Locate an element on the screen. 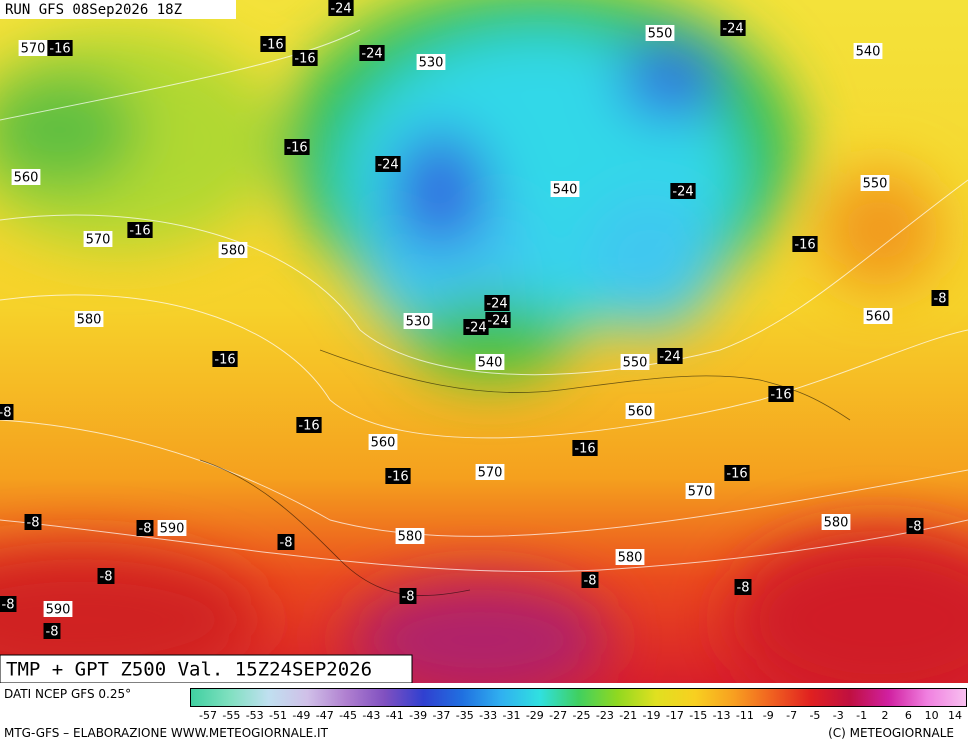 The image size is (968, 745). colorbar-label: -25 is located at coordinates (582, 715).